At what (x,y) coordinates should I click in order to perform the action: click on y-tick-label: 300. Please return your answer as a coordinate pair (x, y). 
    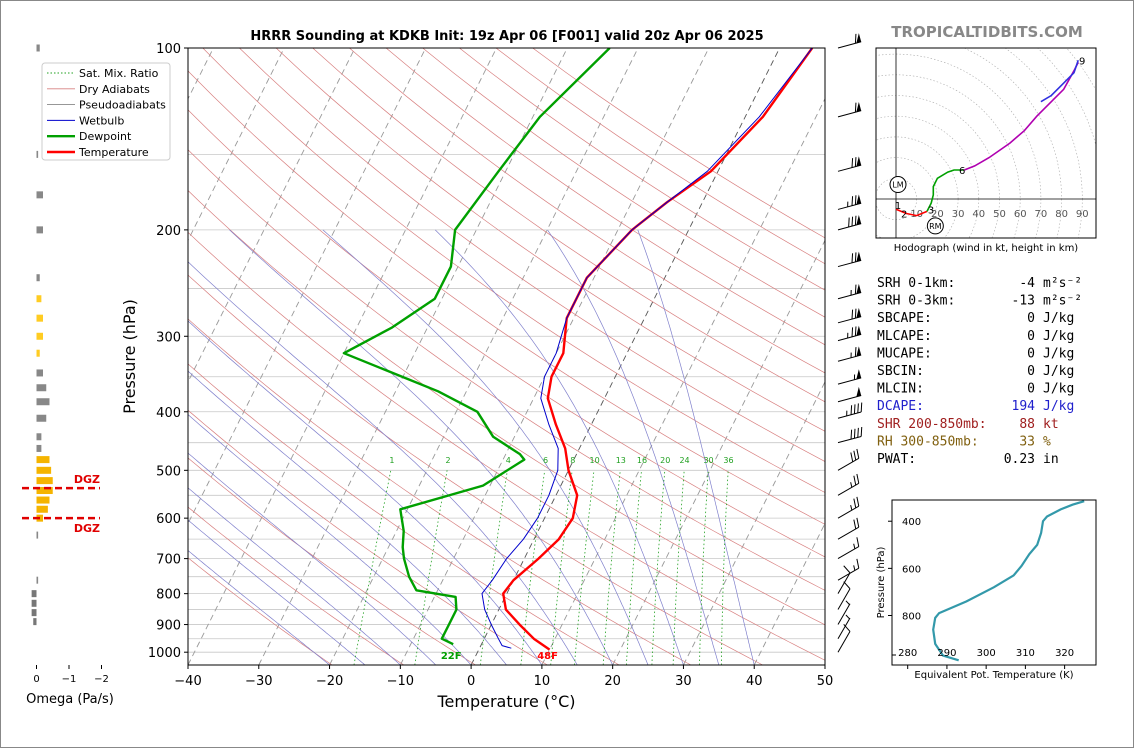
    Looking at the image, I should click on (168, 337).